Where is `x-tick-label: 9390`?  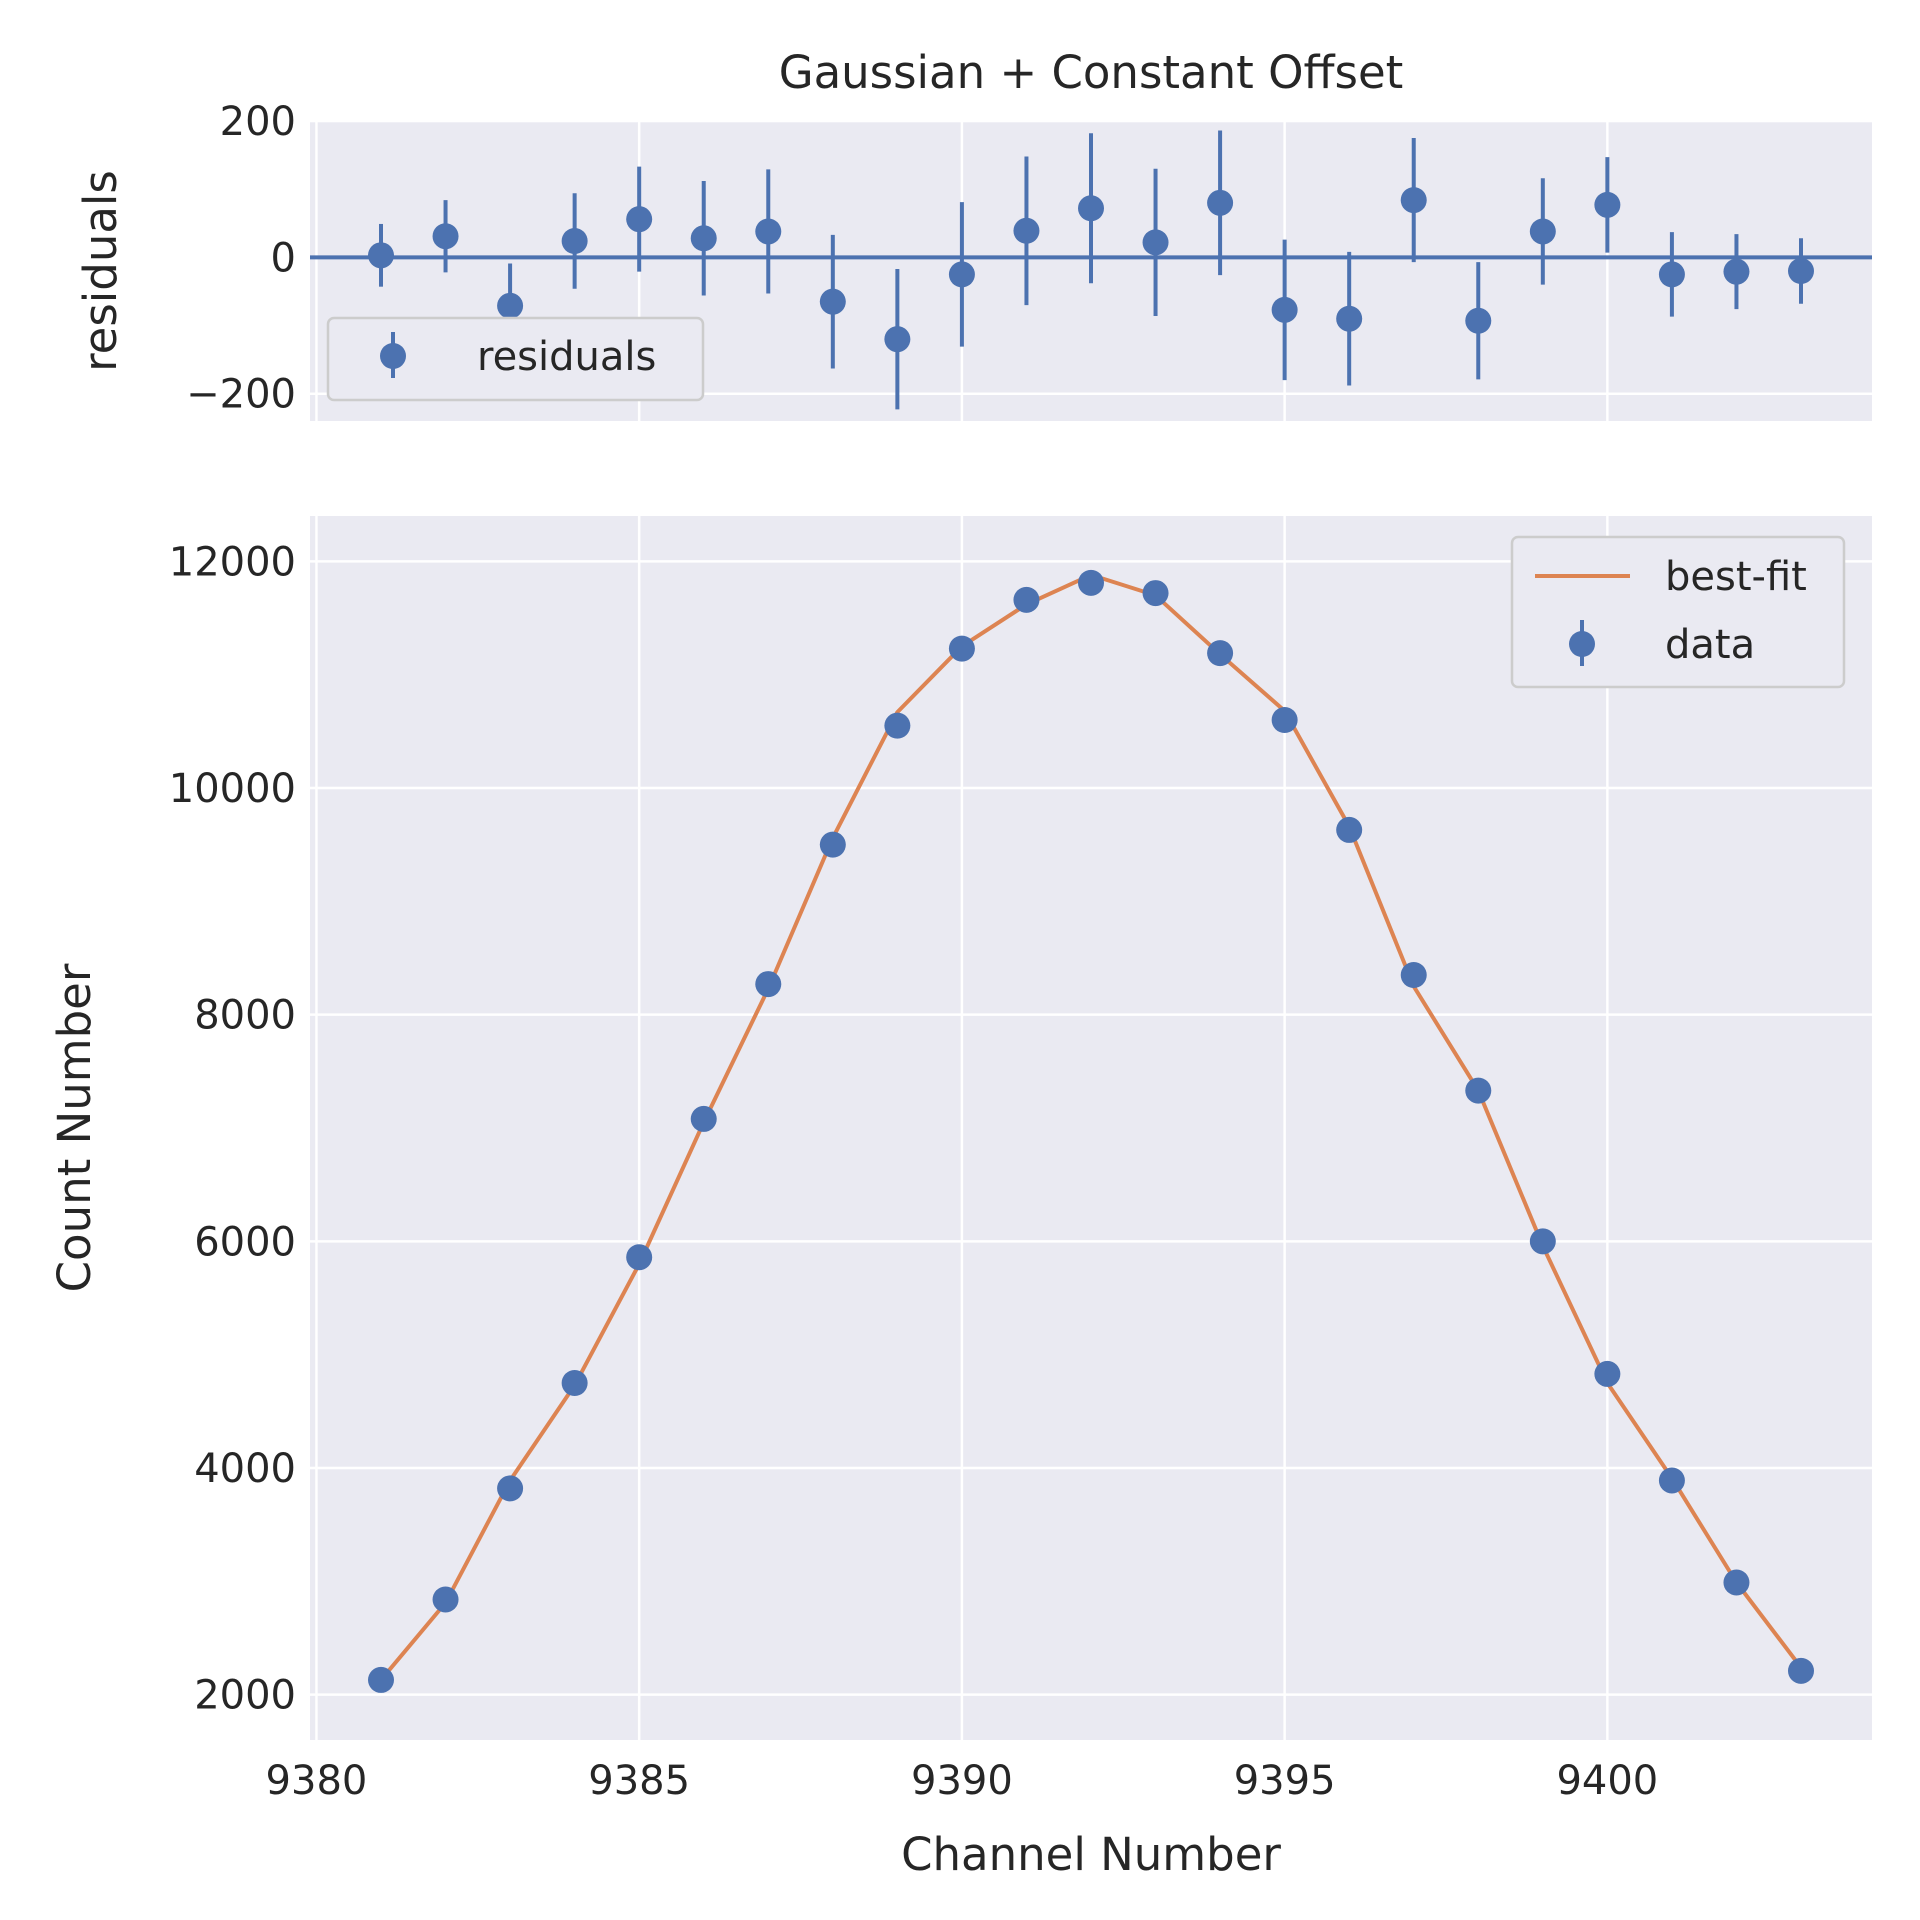
x-tick-label: 9390 is located at coordinates (962, 1781).